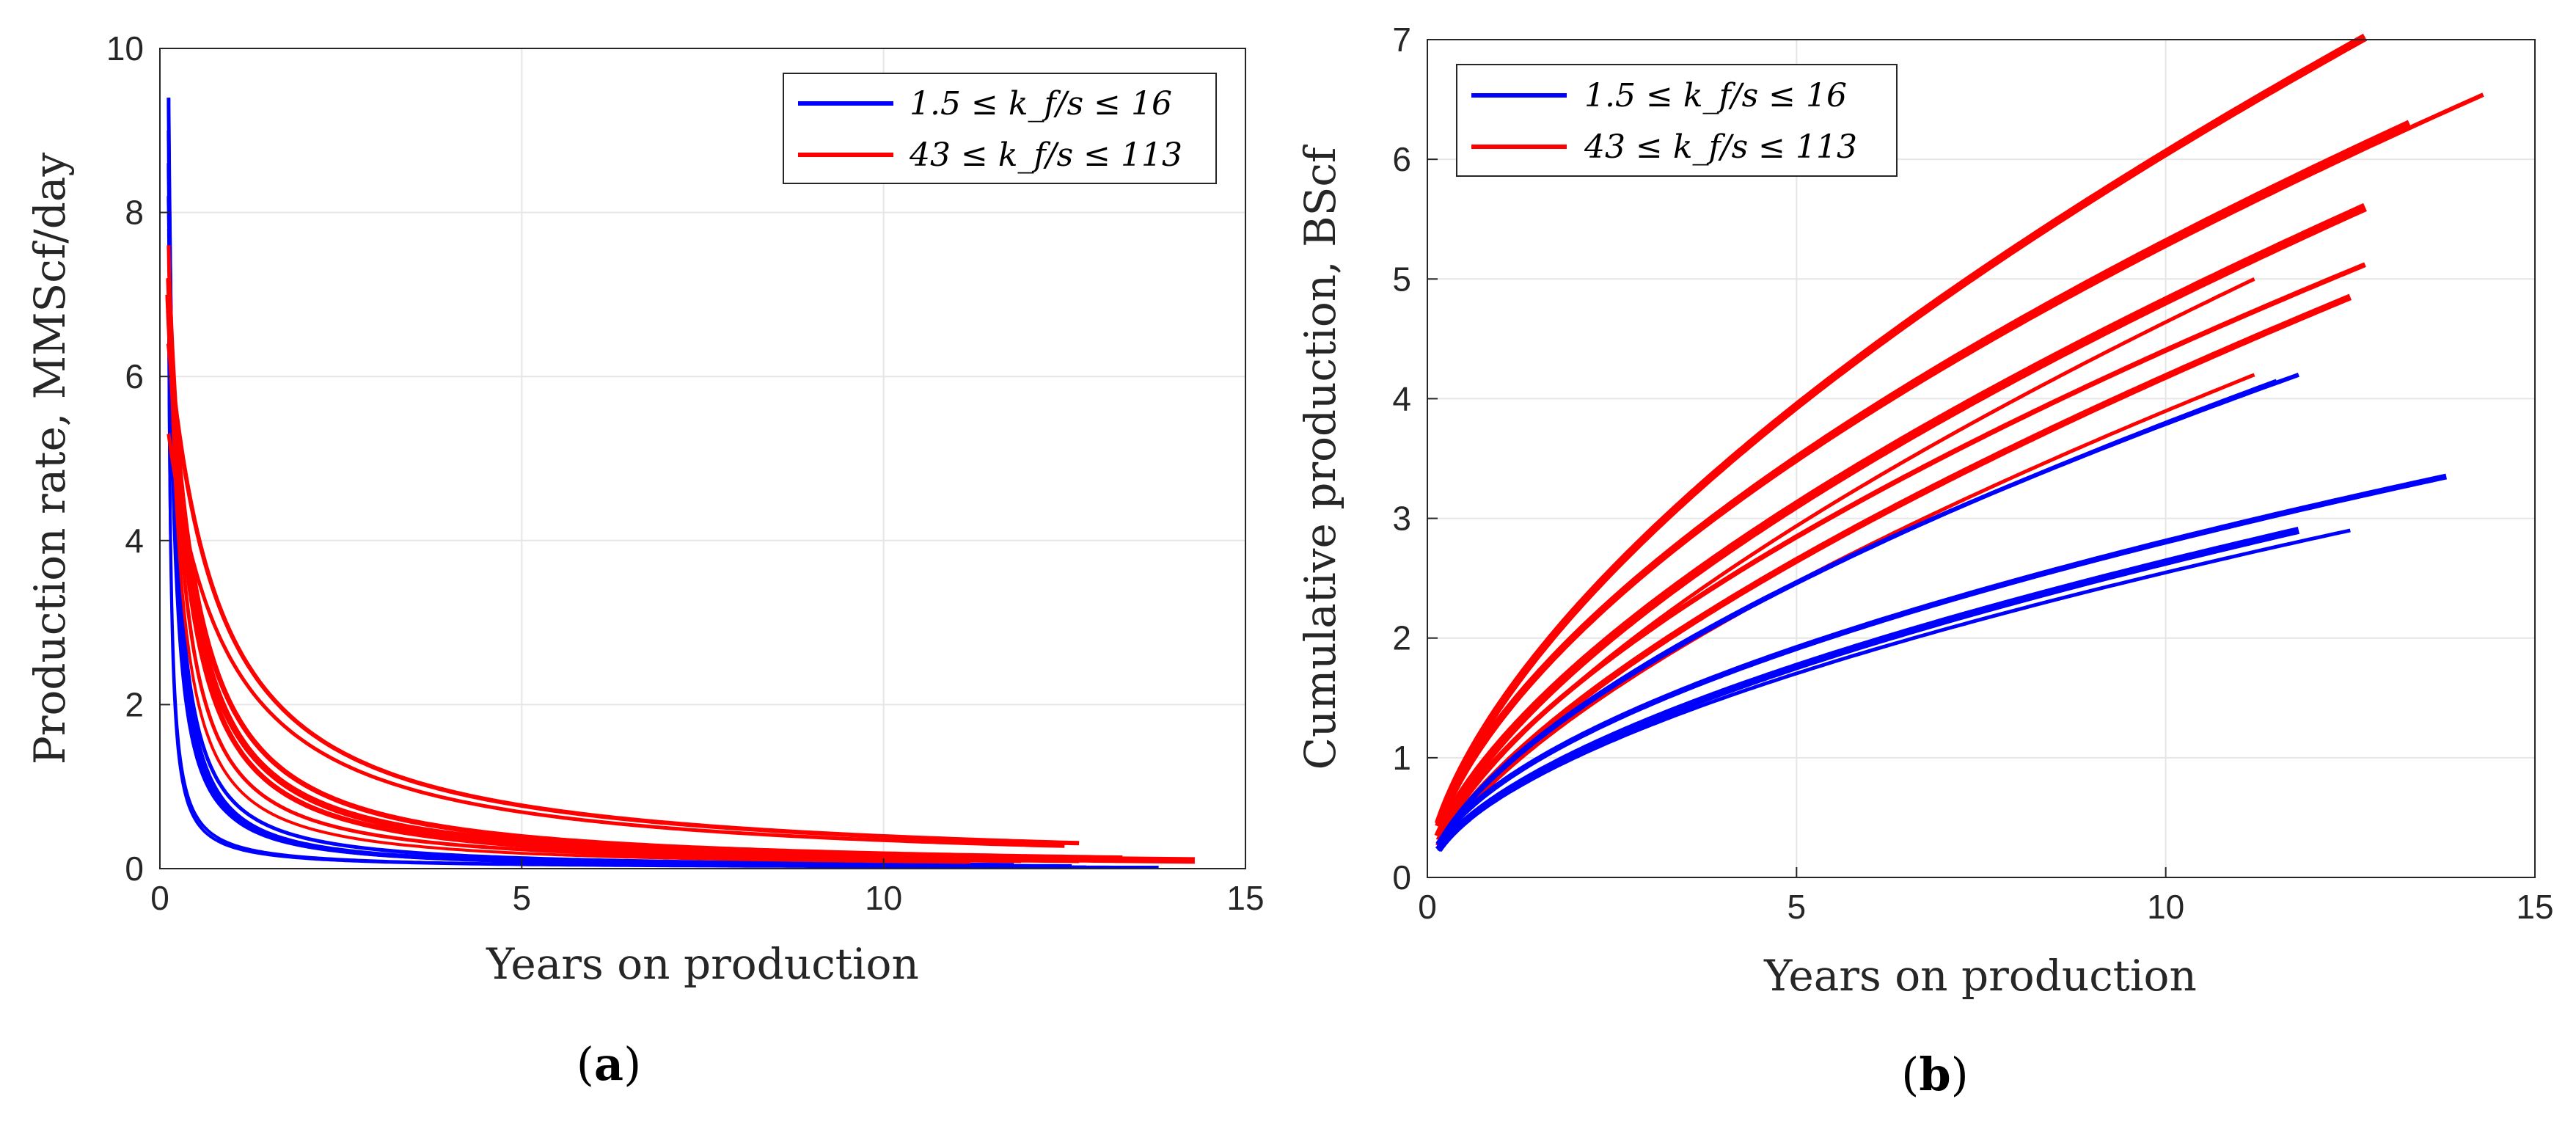 The width and height of the screenshot is (2576, 1121). I want to click on panel-b-legend: 1.5 ≤ k_f/s ≤ 16 43 ≤ k_f/s ≤ 113, so click(1677, 120).